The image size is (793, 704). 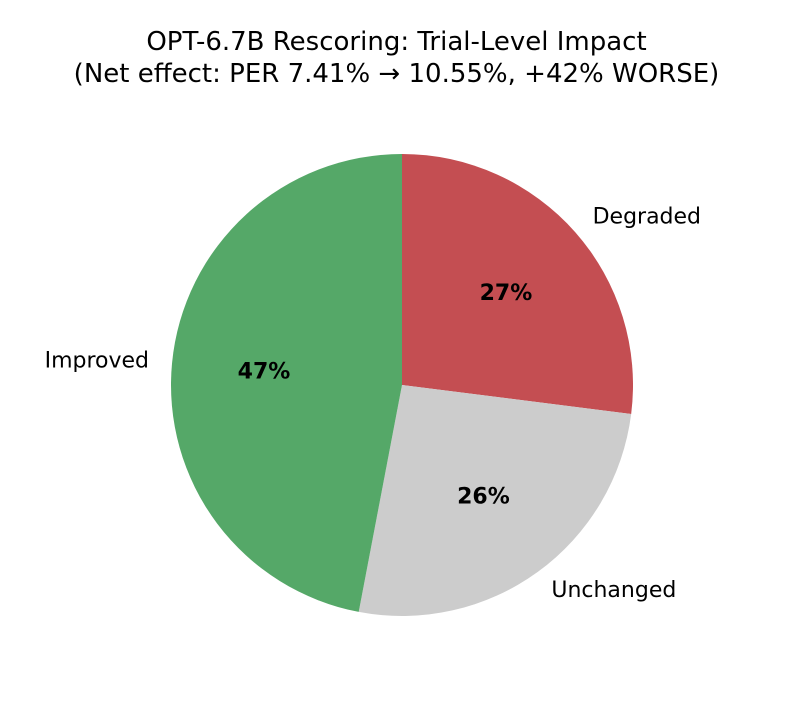 I want to click on pie-slice-degraded, so click(x=517, y=284).